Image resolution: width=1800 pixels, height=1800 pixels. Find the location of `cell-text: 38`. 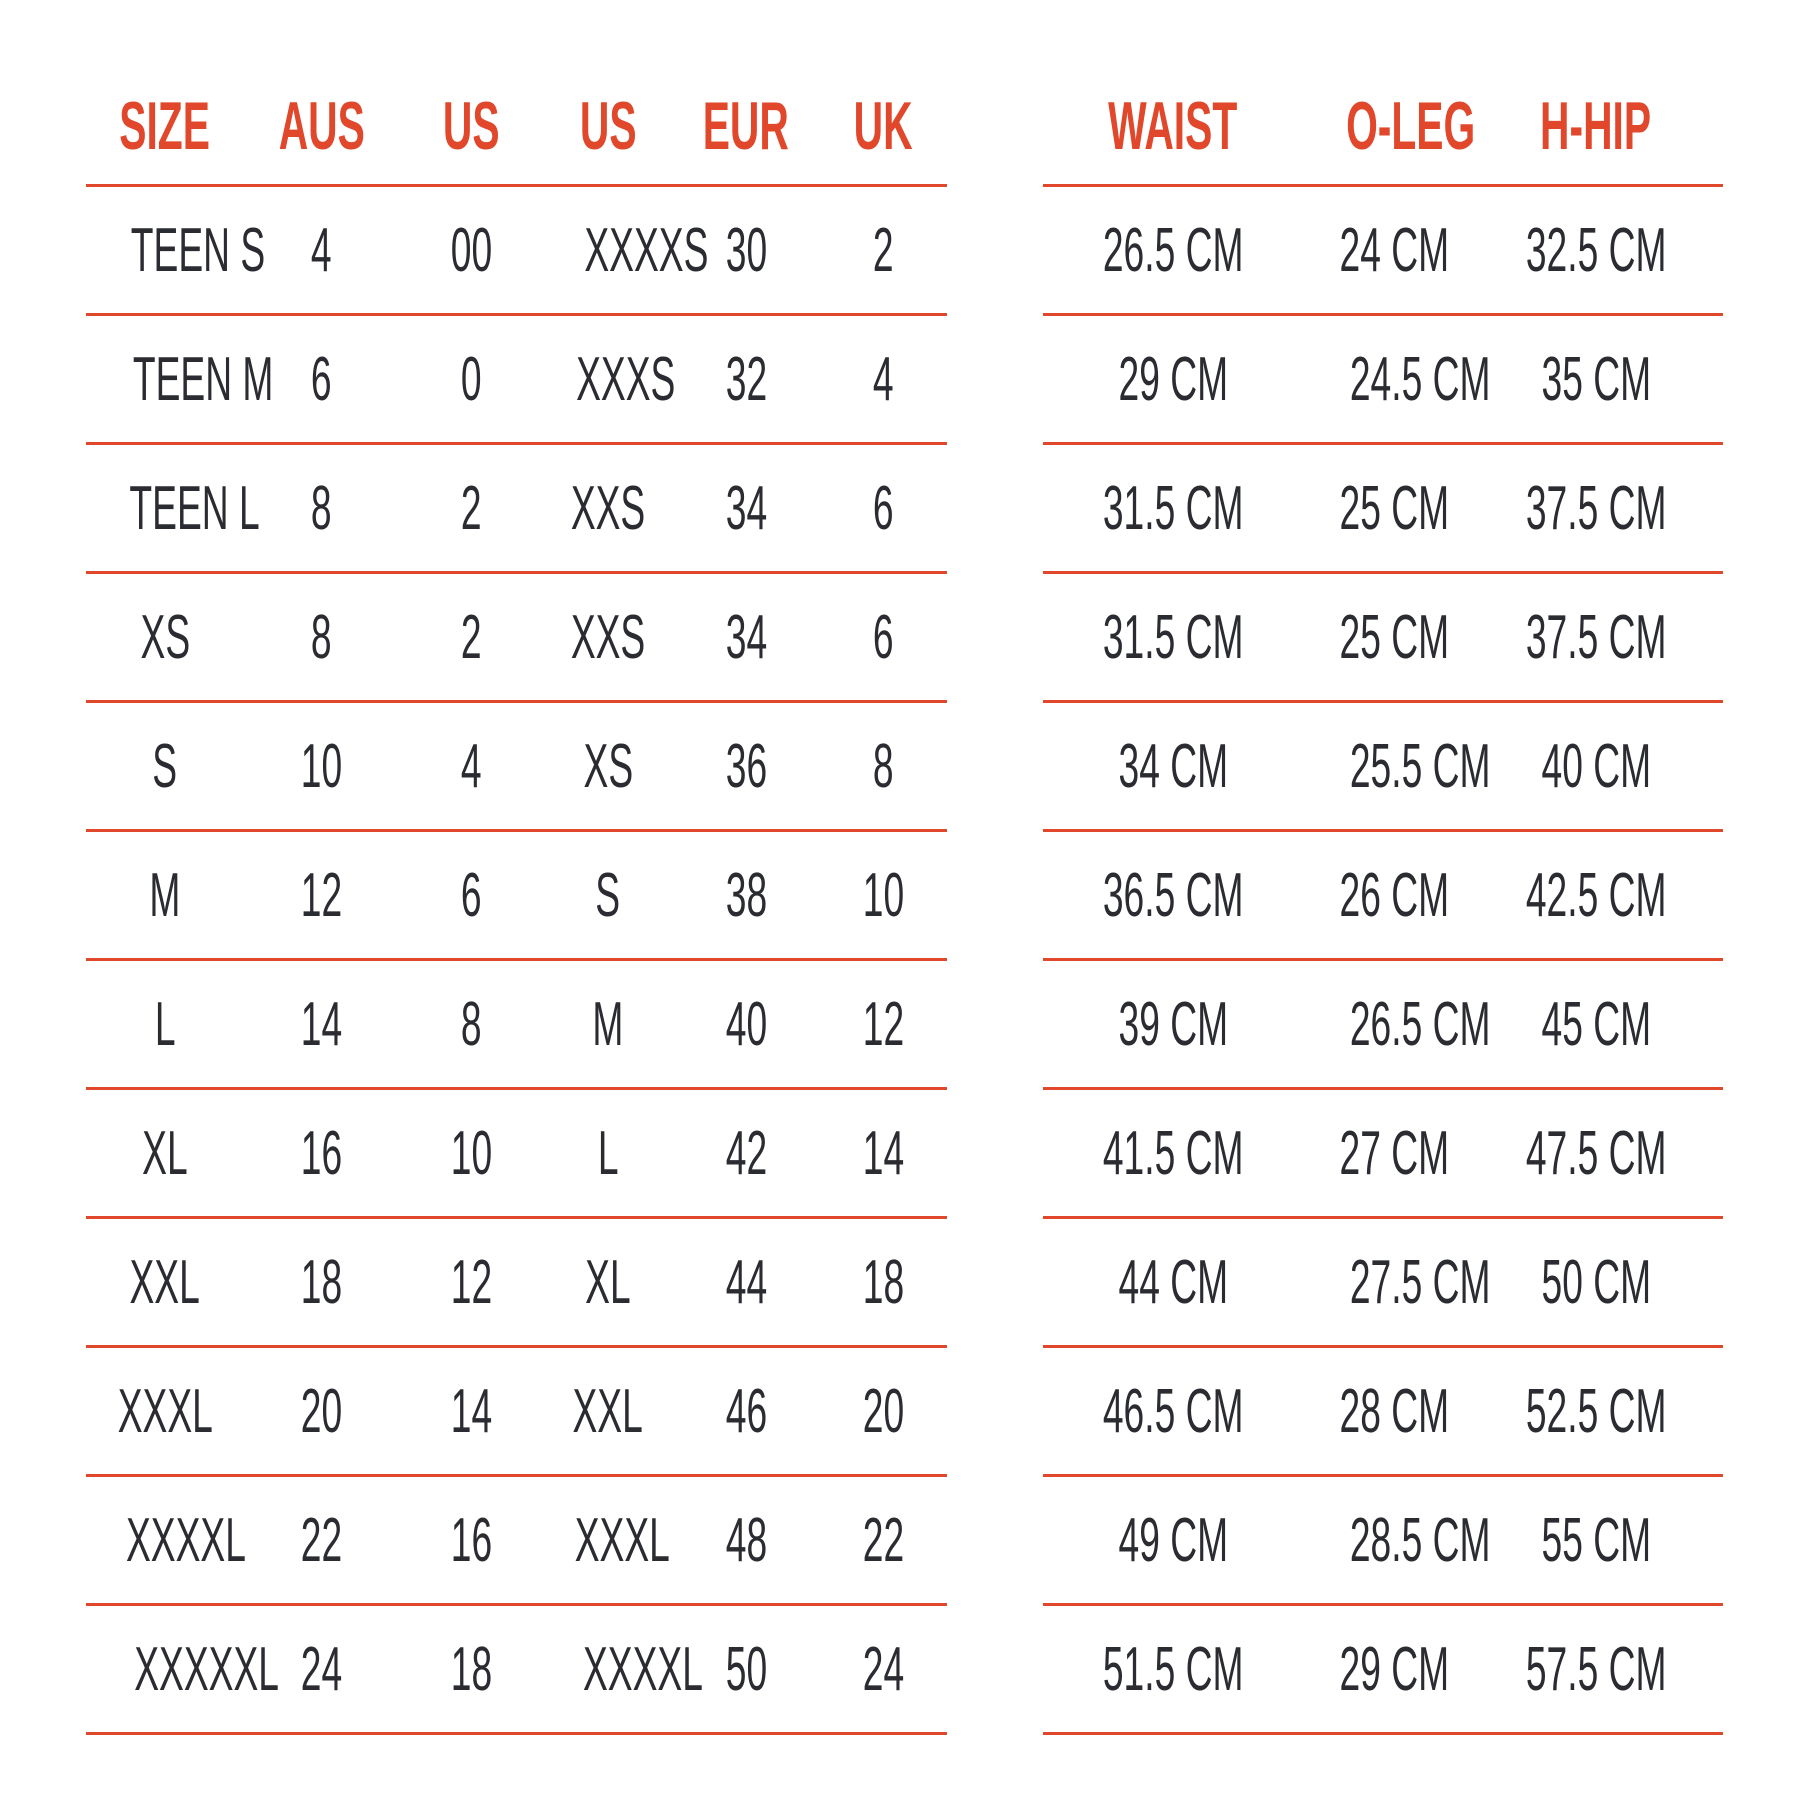

cell-text: 38 is located at coordinates (746, 895).